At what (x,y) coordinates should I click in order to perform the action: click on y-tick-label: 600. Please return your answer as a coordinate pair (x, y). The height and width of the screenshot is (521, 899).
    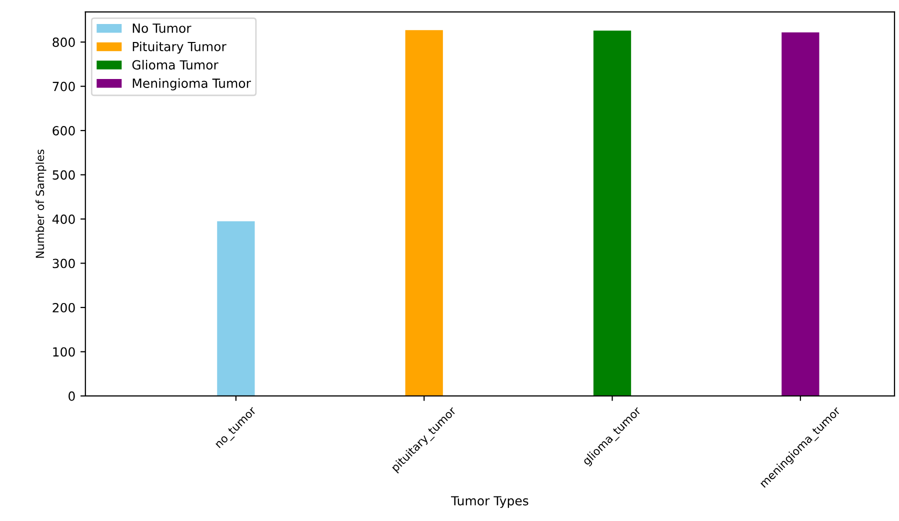
    Looking at the image, I should click on (63, 131).